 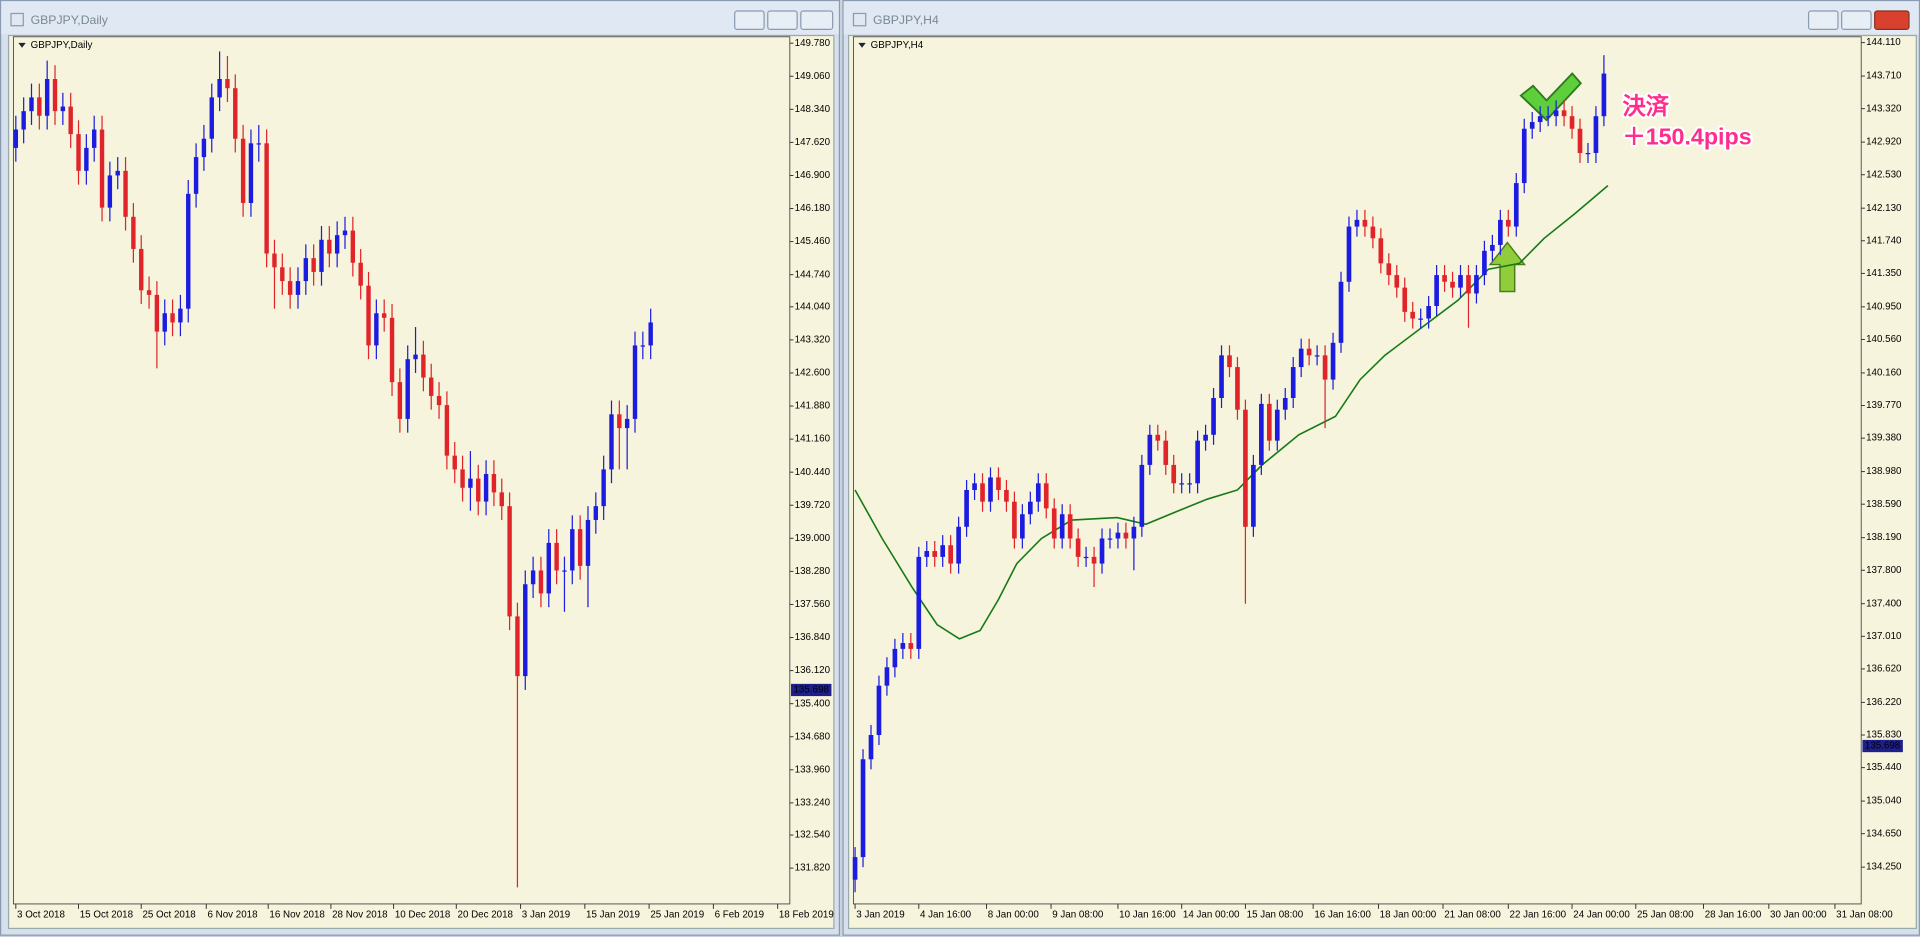 I want to click on y-tick-label: 139.720, so click(x=813, y=505).